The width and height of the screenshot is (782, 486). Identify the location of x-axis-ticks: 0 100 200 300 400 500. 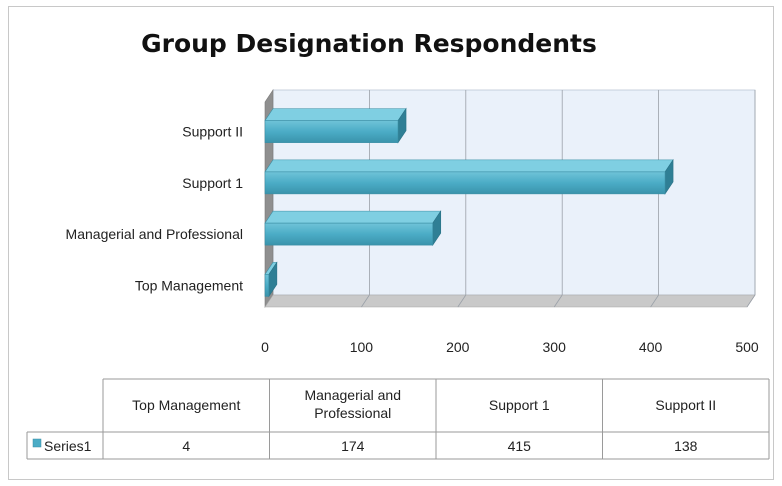
(510, 347).